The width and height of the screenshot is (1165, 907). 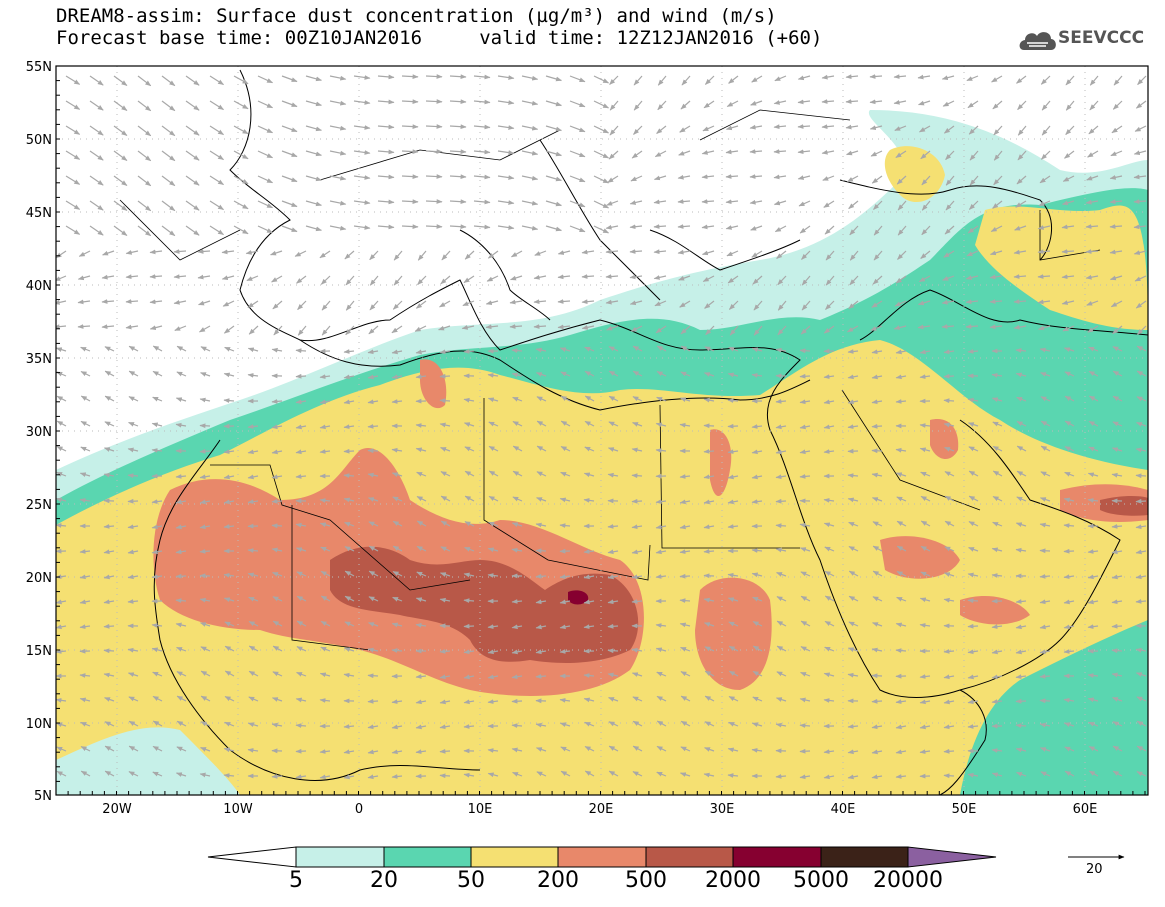 I want to click on colorbar-label: 5, so click(x=296, y=880).